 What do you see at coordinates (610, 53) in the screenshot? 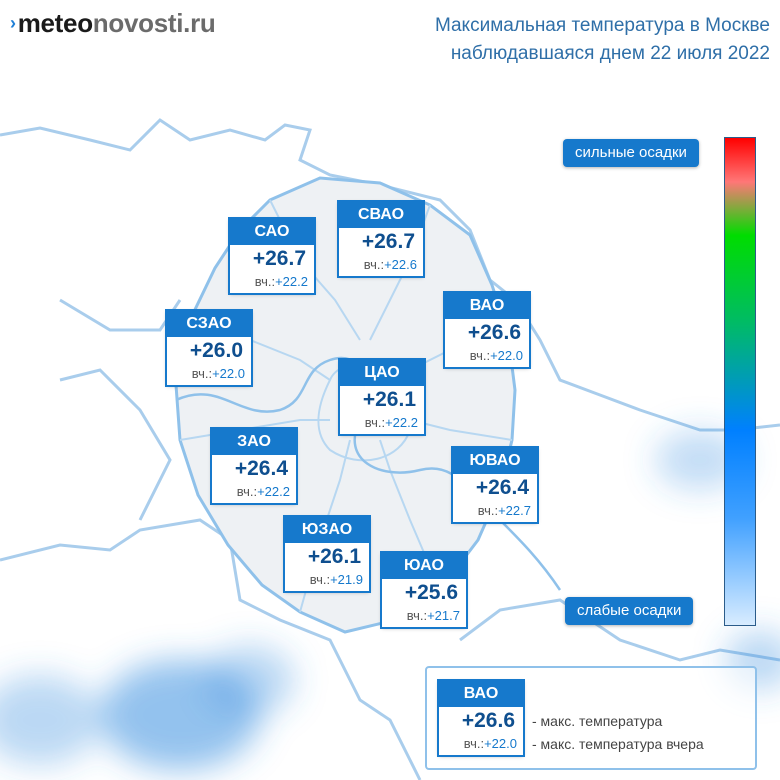
I see `title-line2: наблюдавшаяся днем 22 июля 2022` at bounding box center [610, 53].